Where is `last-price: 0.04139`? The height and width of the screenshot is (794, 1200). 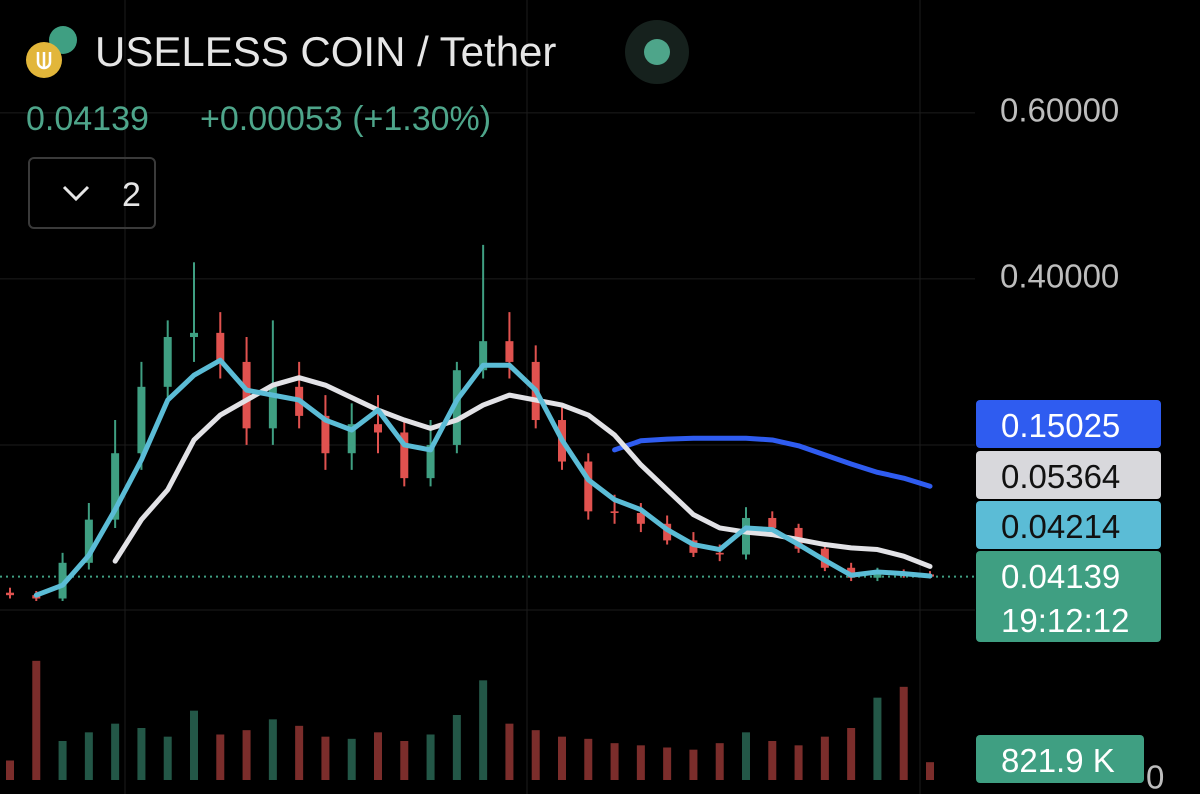 last-price: 0.04139 is located at coordinates (87, 119).